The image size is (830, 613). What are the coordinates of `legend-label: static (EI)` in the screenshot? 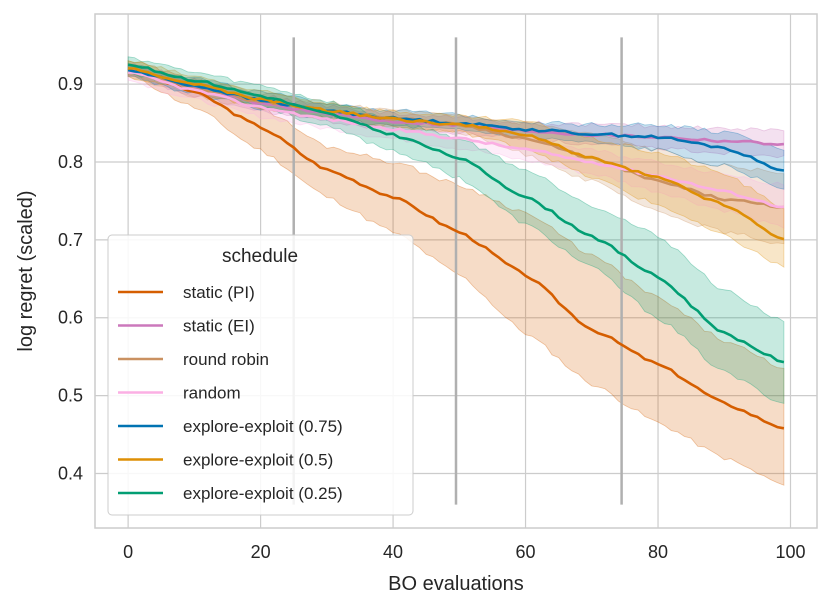 It's located at (219, 326).